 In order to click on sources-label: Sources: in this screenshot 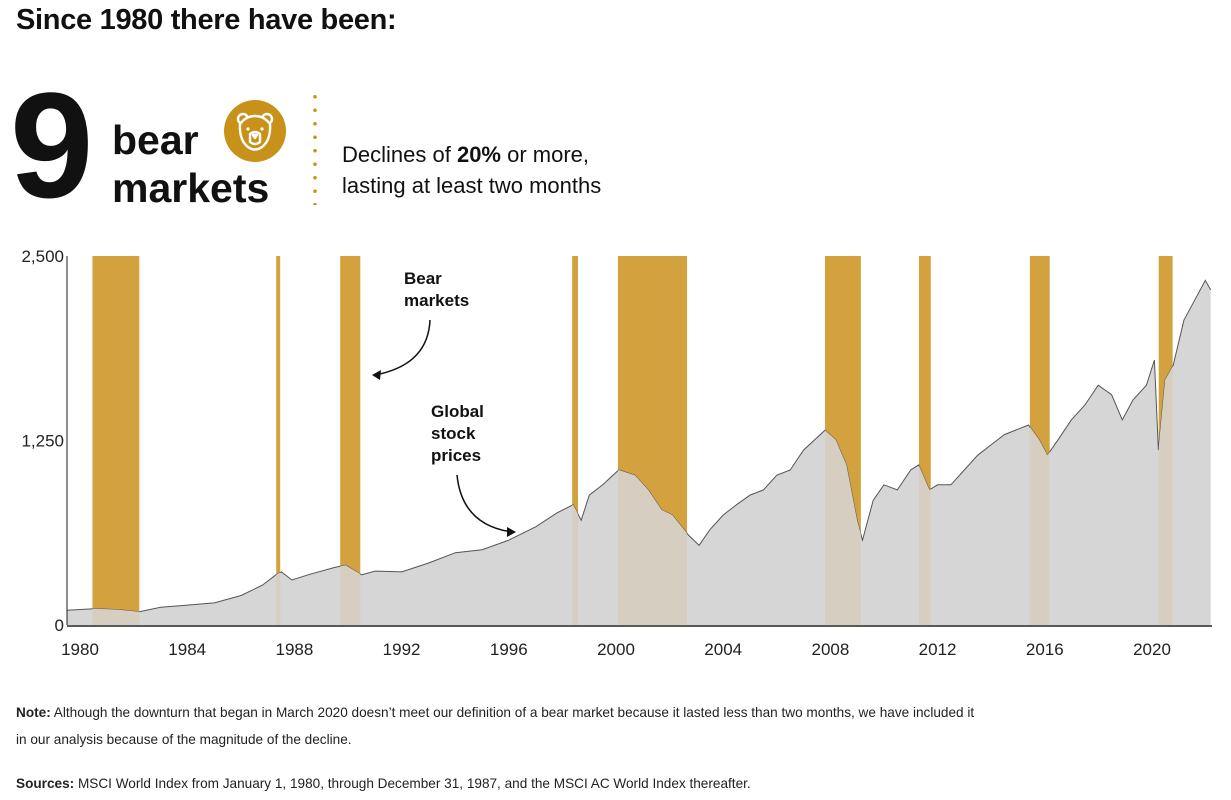, I will do `click(45, 783)`.